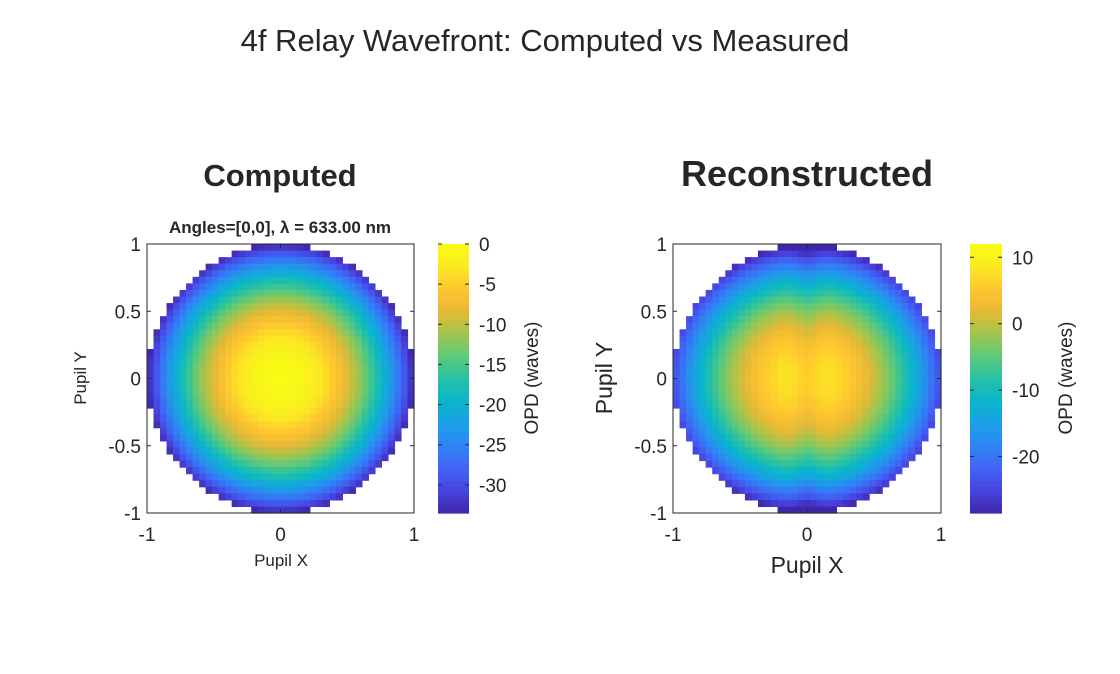  Describe the element at coordinates (1022, 258) in the screenshot. I see `reconstructed-colorbar-tick-label: 10` at that location.